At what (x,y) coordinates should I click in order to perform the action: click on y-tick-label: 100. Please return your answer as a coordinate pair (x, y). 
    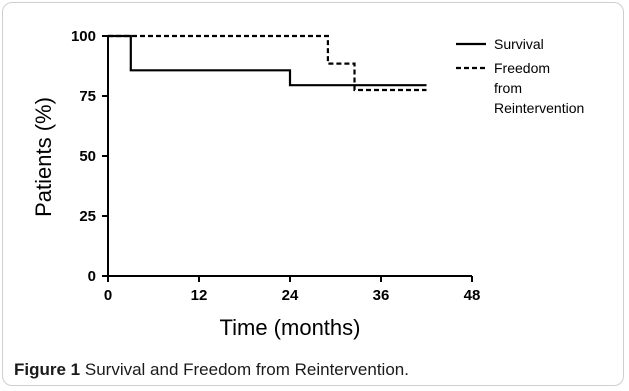
    Looking at the image, I should click on (83, 36).